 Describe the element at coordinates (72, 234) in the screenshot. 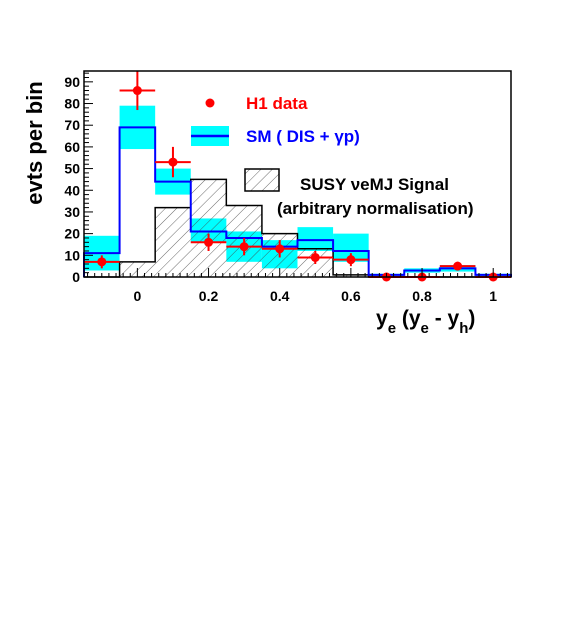

I see `y-tick-label-2: 20` at that location.